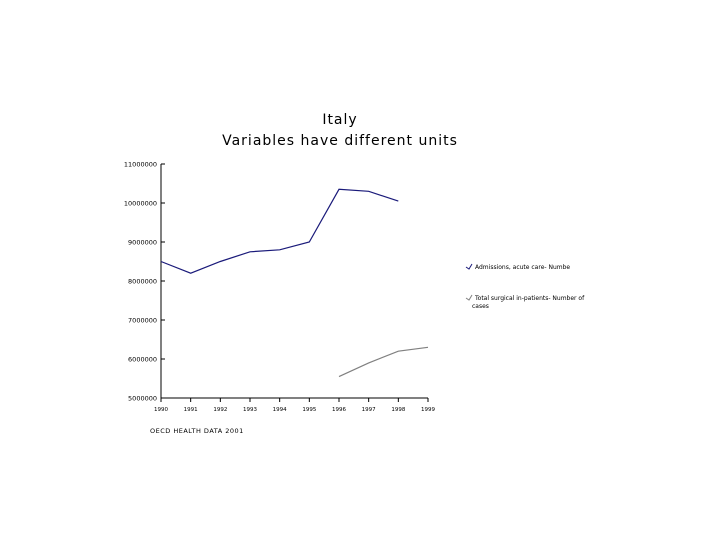  Describe the element at coordinates (522, 267) in the screenshot. I see `legend-label: Admissions, acute care- Numbe` at that location.